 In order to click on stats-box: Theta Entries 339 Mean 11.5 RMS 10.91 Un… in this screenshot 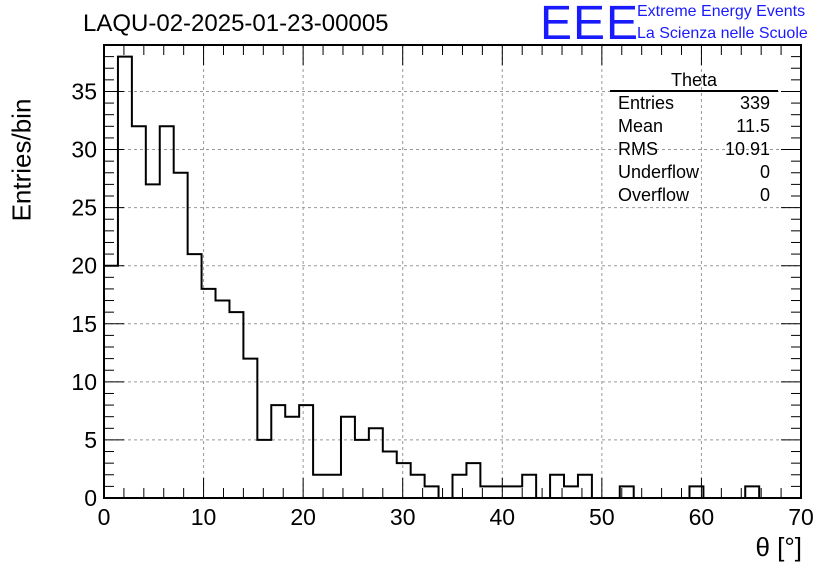, I will do `click(694, 138)`.